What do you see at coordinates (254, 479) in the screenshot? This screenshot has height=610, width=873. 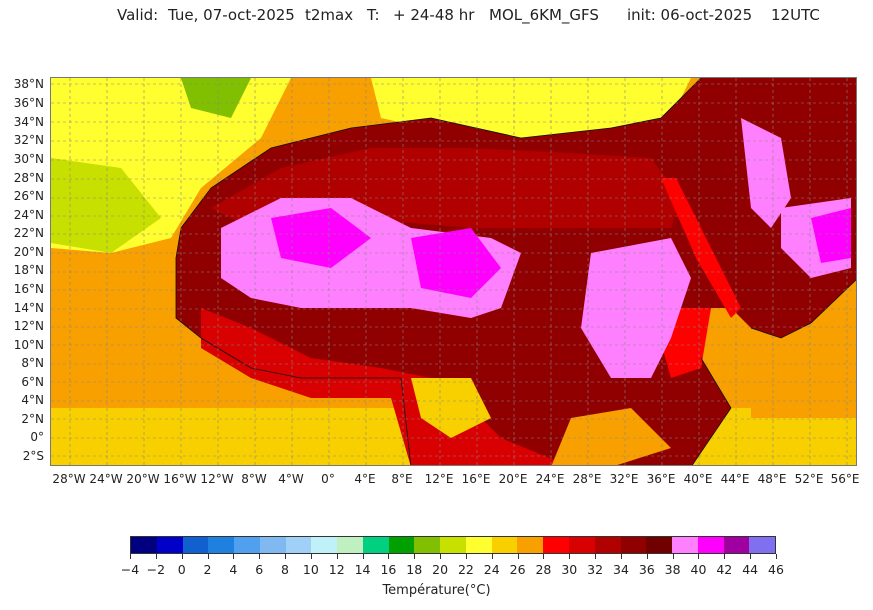 I see `lon-label: 8°W` at bounding box center [254, 479].